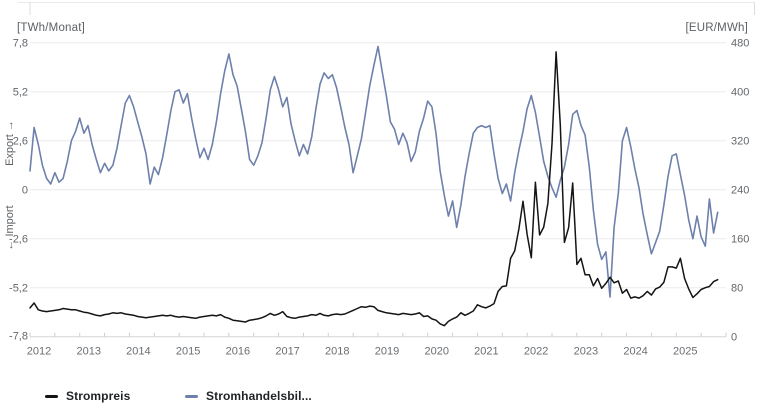 The height and width of the screenshot is (409, 758). I want to click on left-tick-label: 7,8, so click(20, 44).